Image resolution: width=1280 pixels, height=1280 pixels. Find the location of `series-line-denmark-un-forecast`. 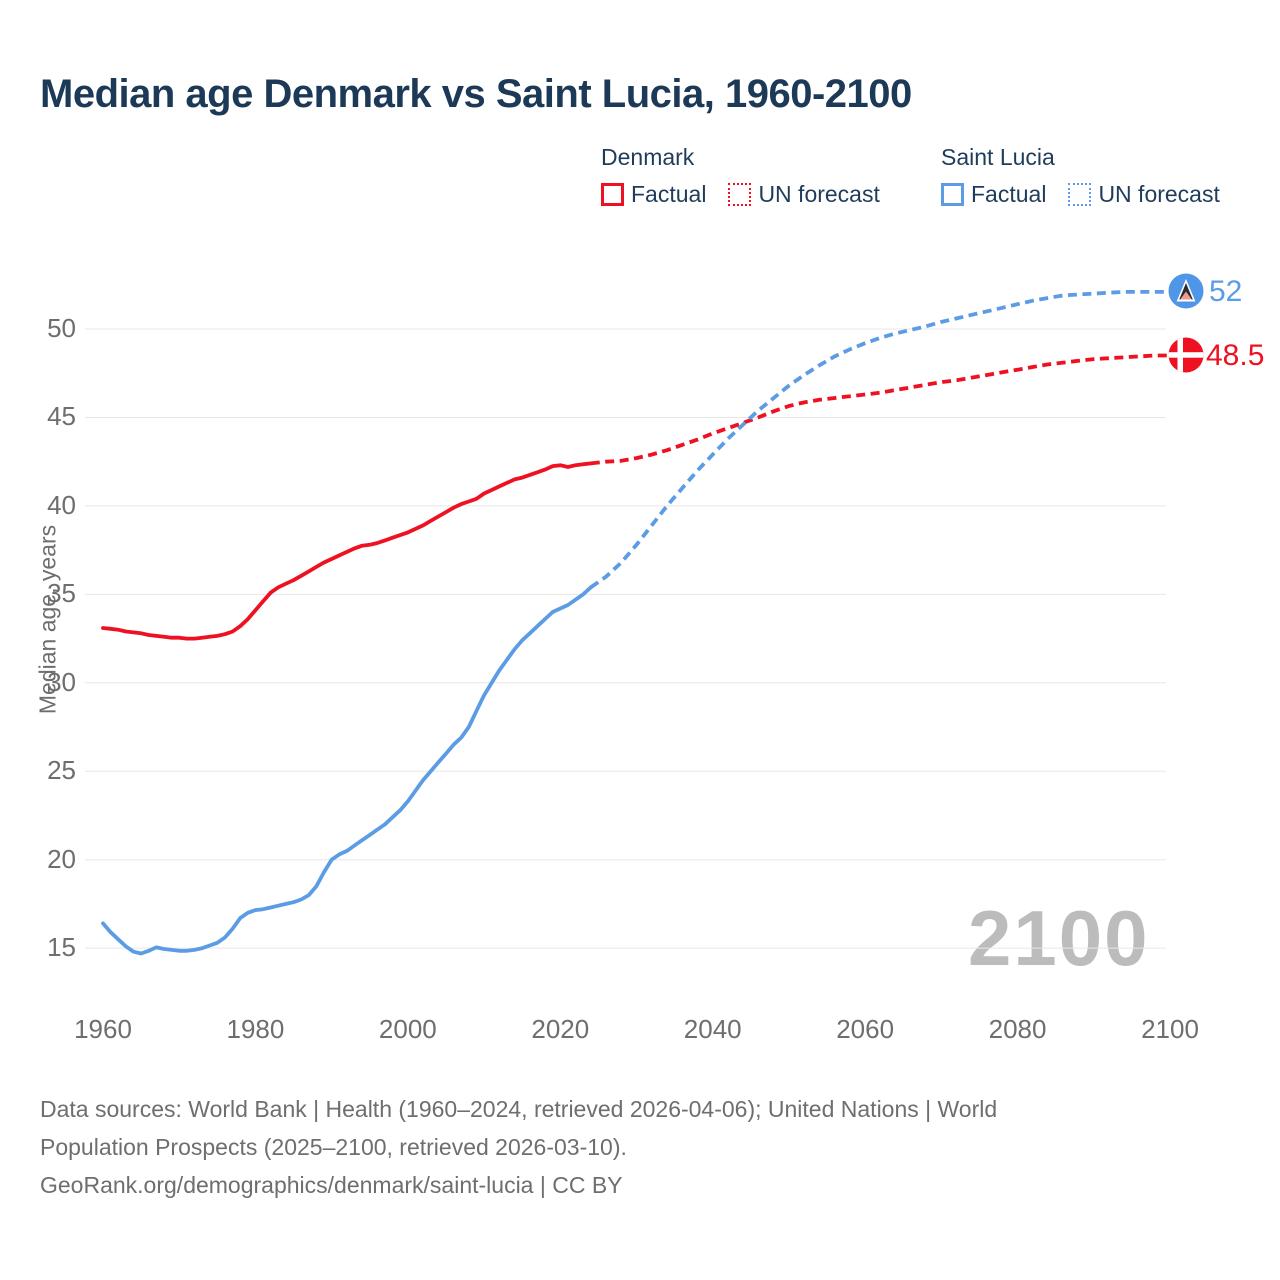

series-line-denmark-un-forecast is located at coordinates (880, 409).